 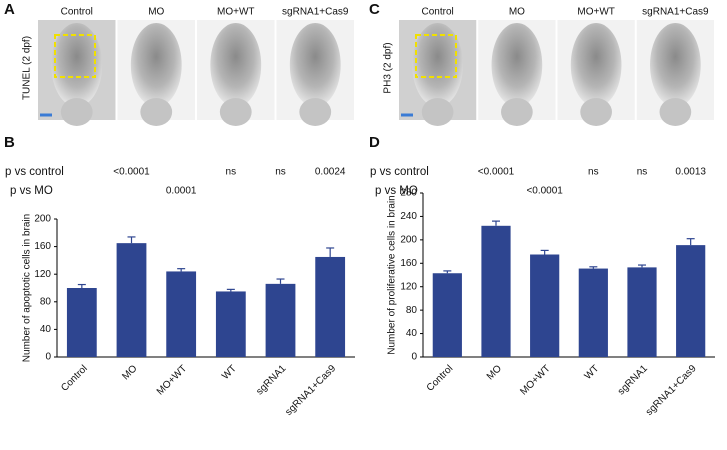 I want to click on y-tick-label: 280, so click(x=408, y=193).